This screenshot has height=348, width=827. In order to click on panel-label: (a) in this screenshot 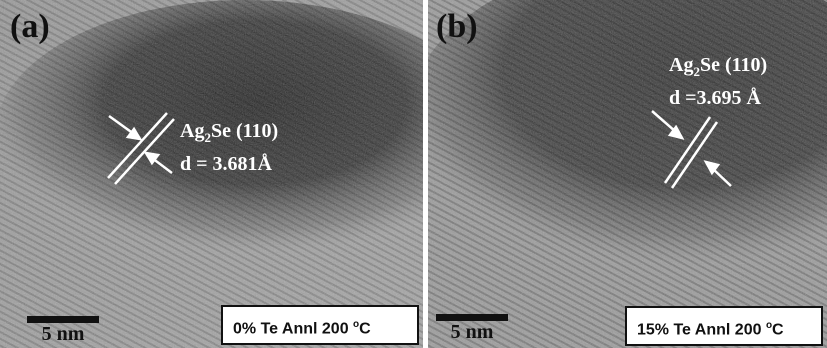, I will do `click(30, 26)`.